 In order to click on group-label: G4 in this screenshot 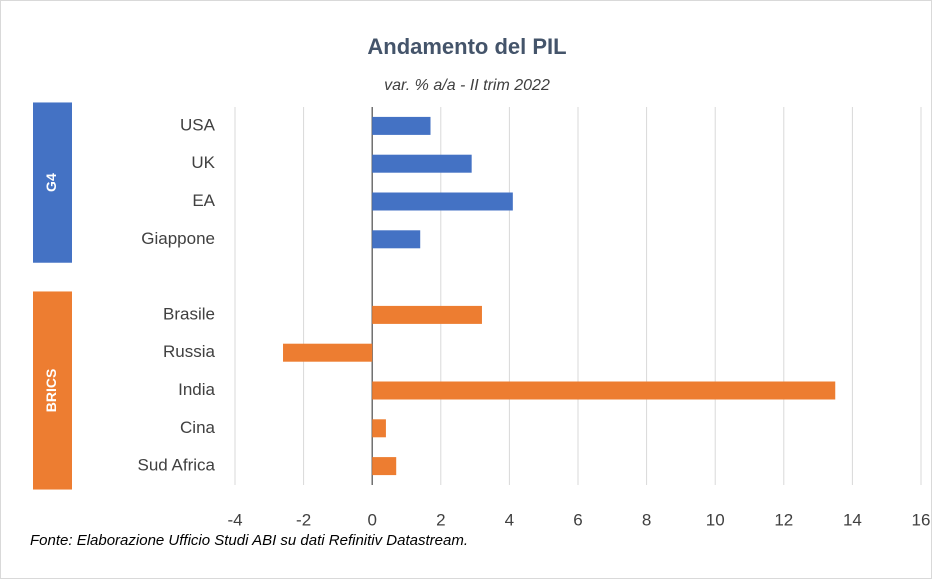, I will do `click(51, 182)`.